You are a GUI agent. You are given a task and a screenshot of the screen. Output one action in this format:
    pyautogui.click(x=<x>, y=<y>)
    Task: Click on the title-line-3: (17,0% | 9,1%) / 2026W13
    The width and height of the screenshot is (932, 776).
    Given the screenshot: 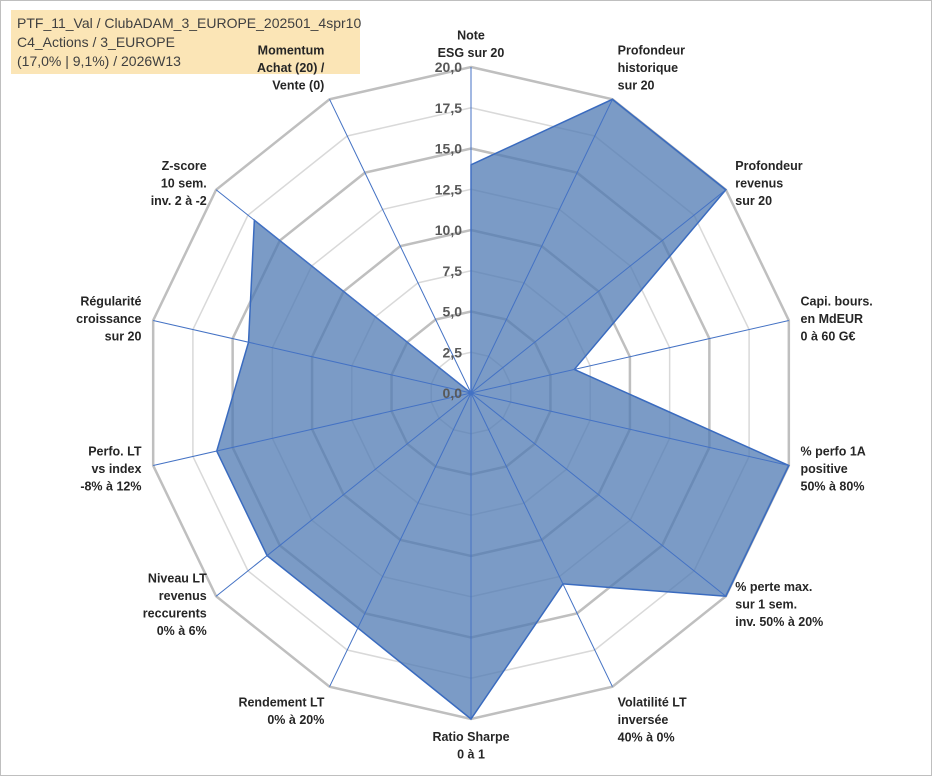 What is the action you would take?
    pyautogui.click(x=99, y=61)
    